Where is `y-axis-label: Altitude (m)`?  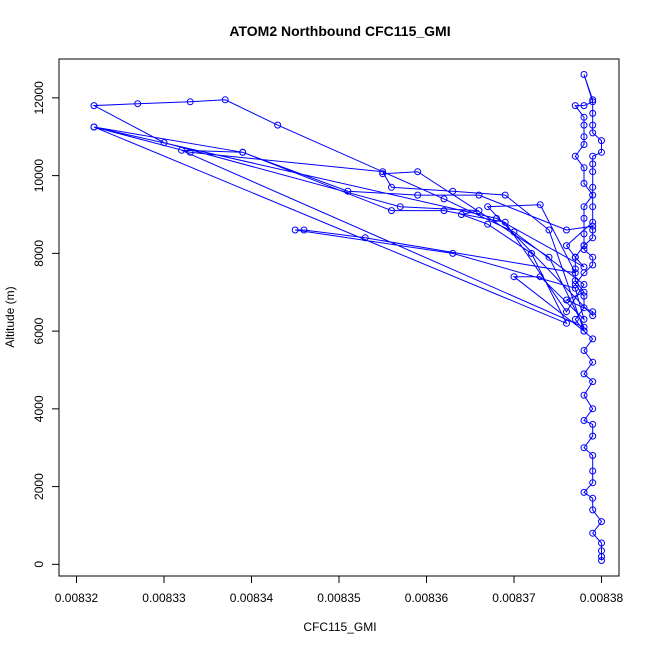
y-axis-label: Altitude (m) is located at coordinates (10, 316).